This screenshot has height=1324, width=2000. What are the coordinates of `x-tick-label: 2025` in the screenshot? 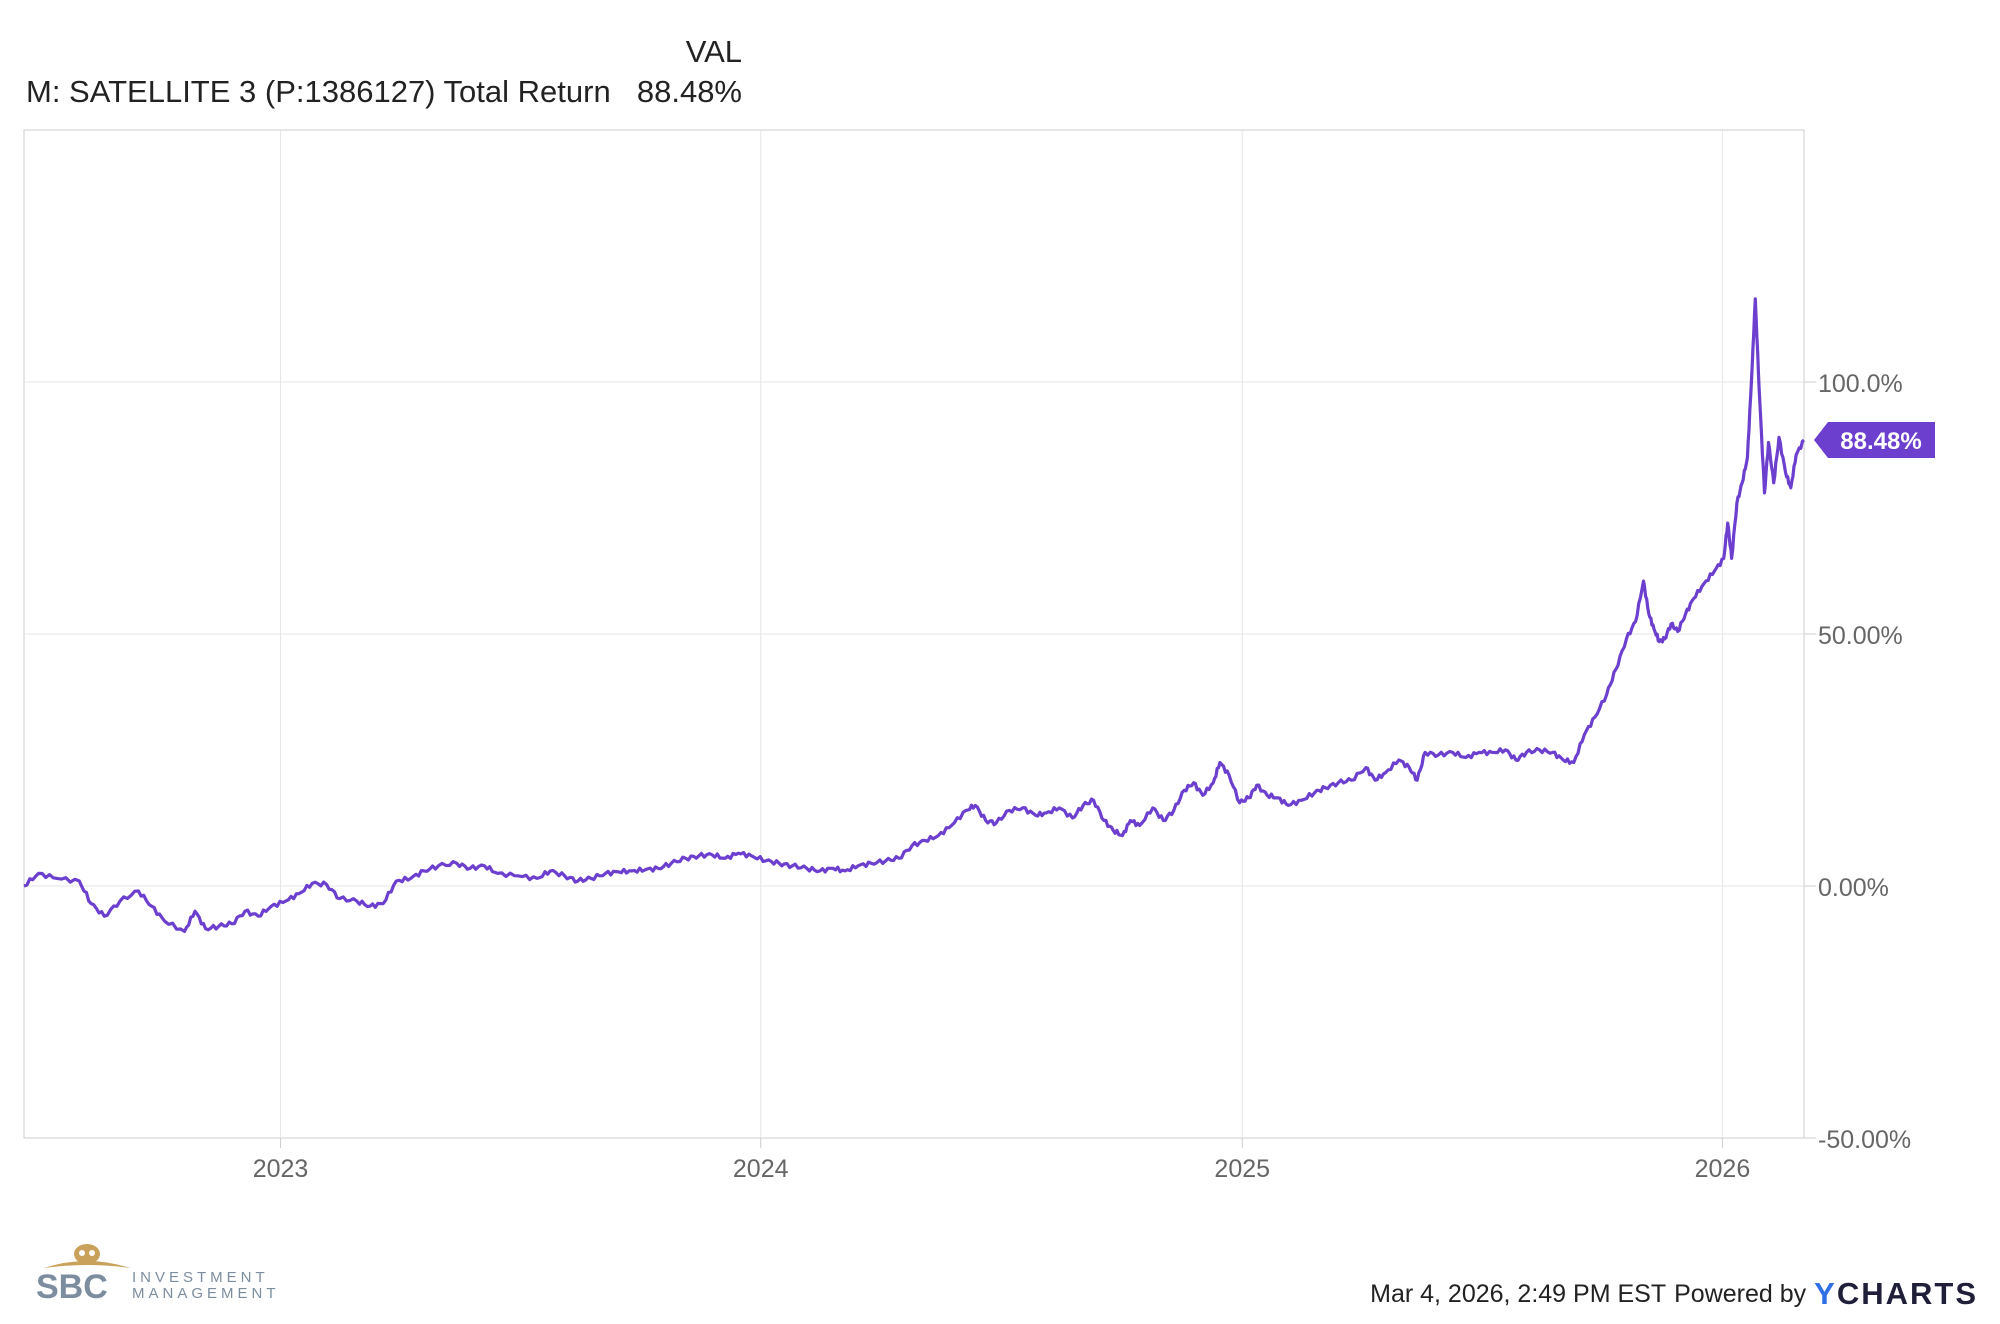 It's located at (1242, 1169).